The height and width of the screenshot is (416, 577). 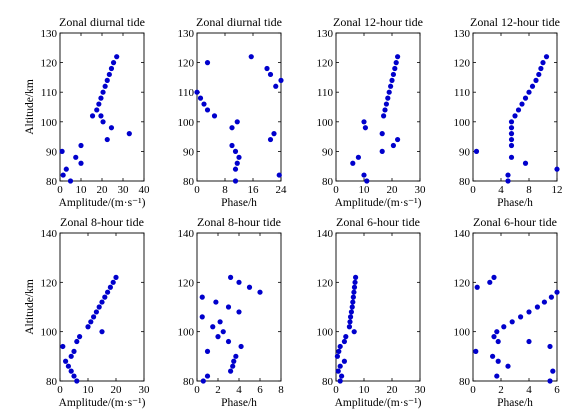 What do you see at coordinates (145, 190) in the screenshot?
I see `x-tick-label: 40` at bounding box center [145, 190].